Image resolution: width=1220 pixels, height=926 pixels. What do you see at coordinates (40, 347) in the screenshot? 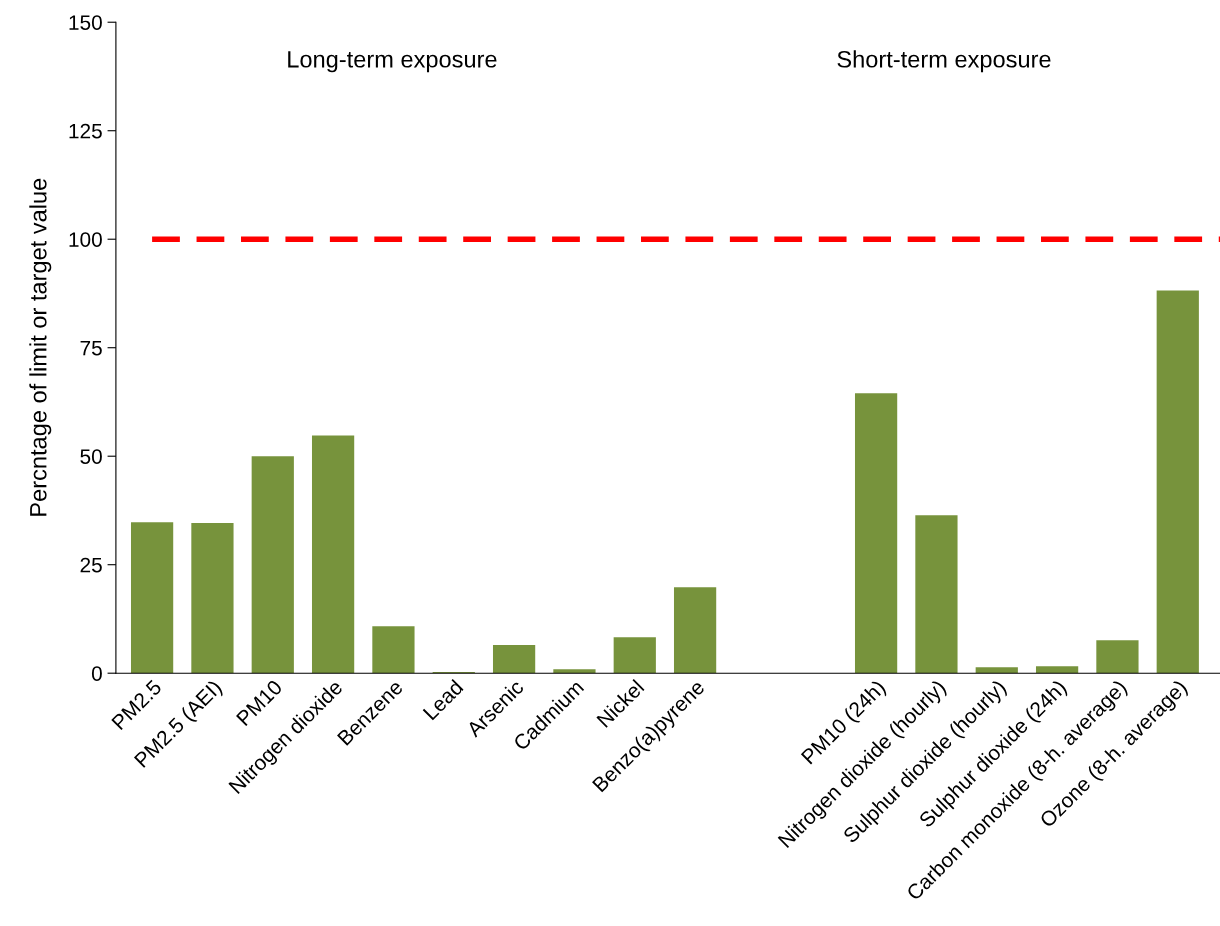
I see `y-axis-title: Percntage of limit or target value` at bounding box center [40, 347].